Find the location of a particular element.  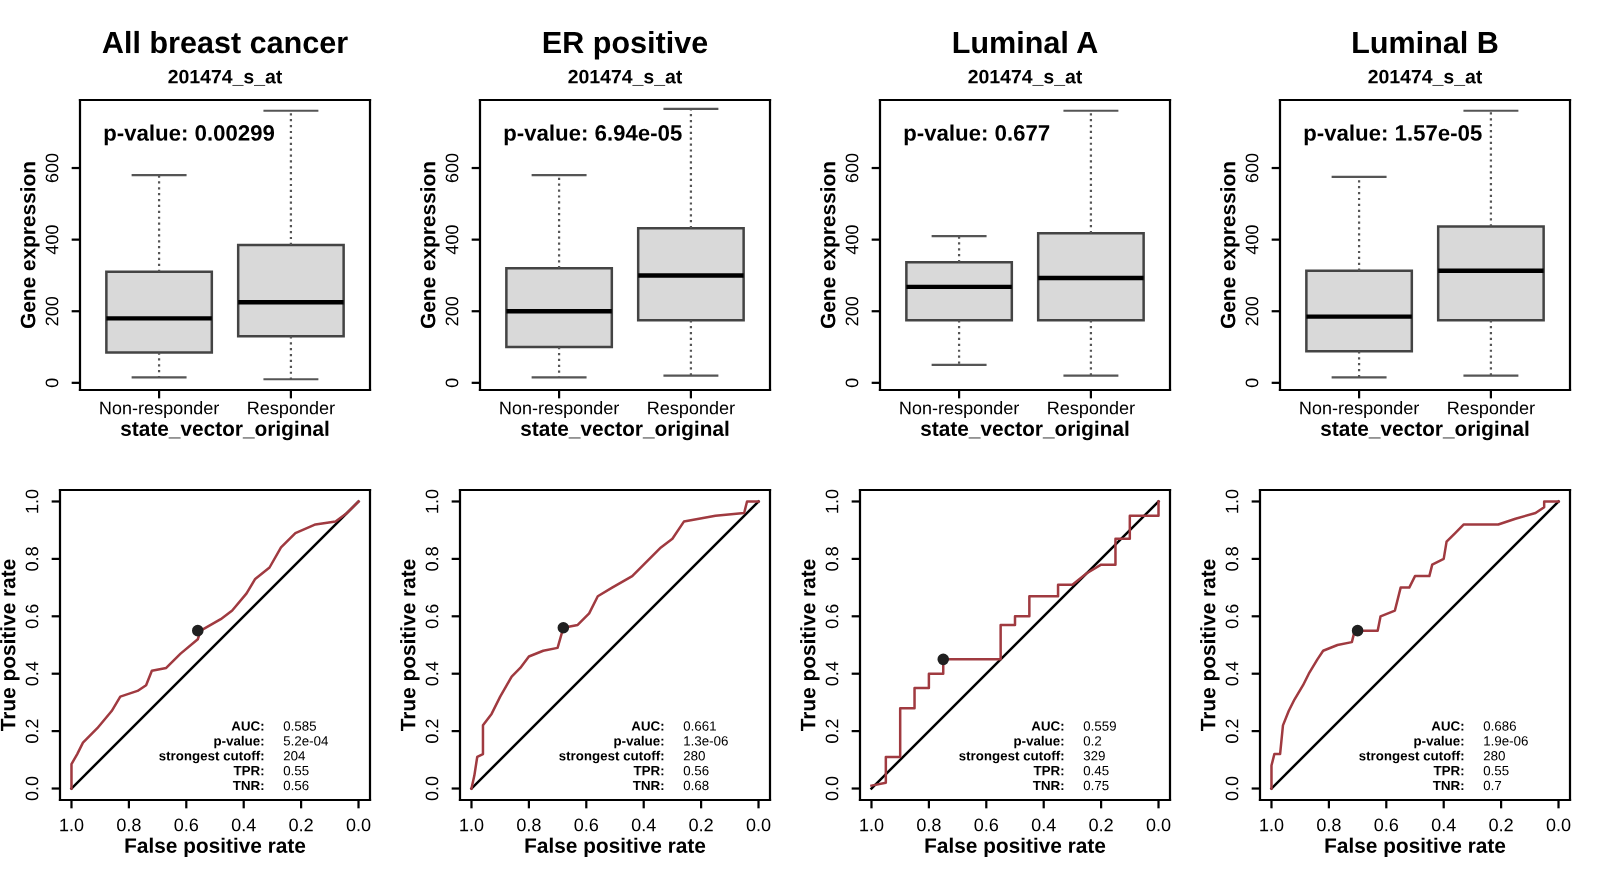

annotation: p-value: 1.57e-05 is located at coordinates (1393, 135).